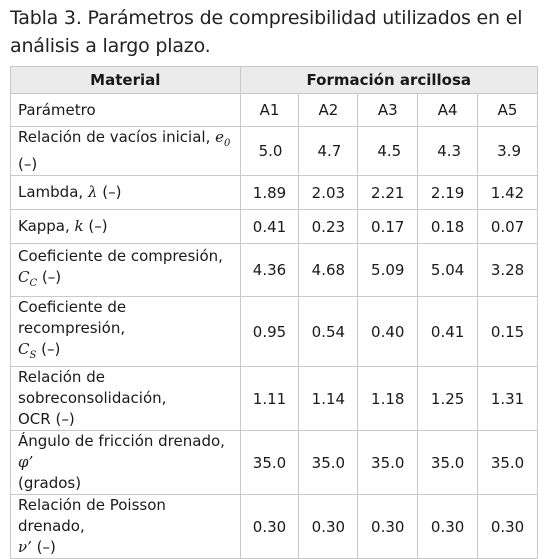 Image resolution: width=550 pixels, height=559 pixels. I want to click on table-cell: 1.31, so click(507, 398).